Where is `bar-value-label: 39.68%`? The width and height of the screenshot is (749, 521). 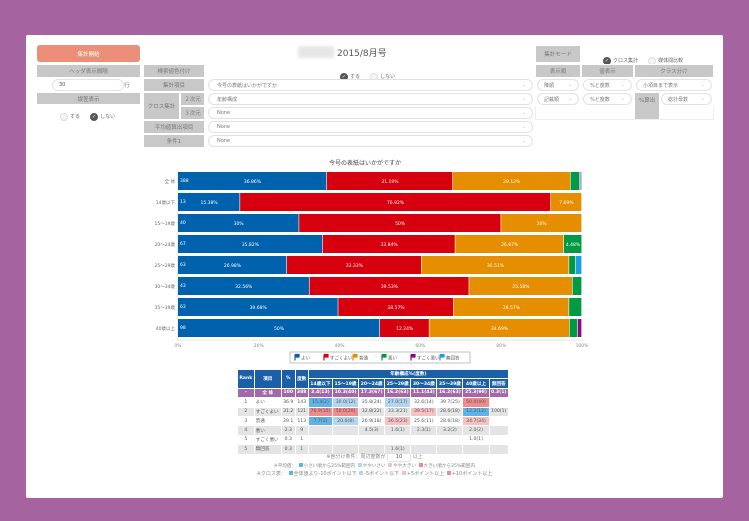
bar-value-label: 39.68% is located at coordinates (259, 308).